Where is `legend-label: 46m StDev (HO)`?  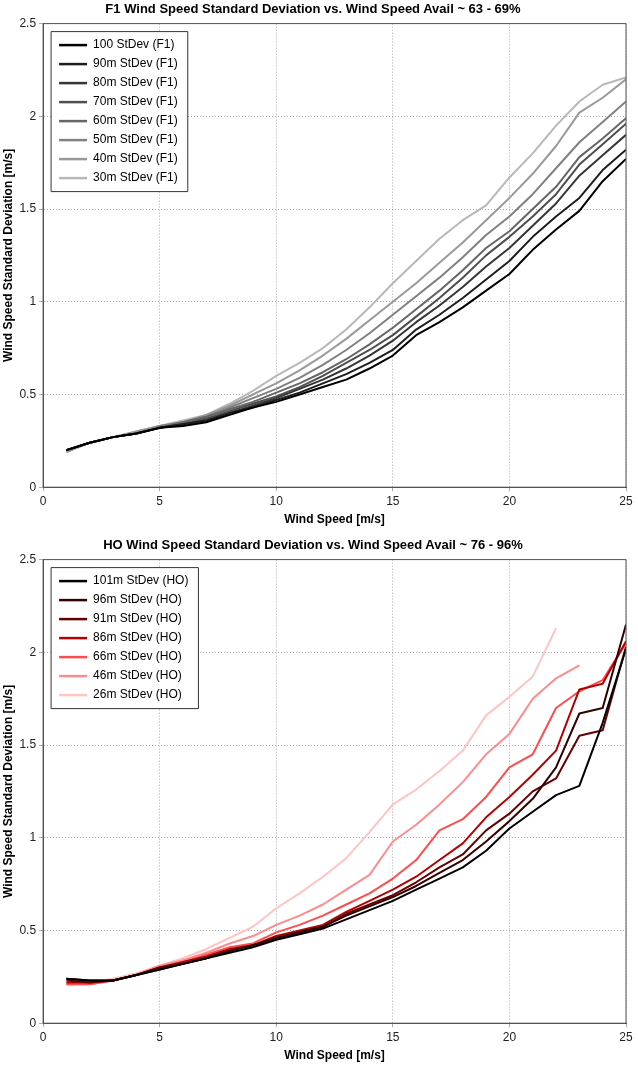 legend-label: 46m StDev (HO) is located at coordinates (137, 675).